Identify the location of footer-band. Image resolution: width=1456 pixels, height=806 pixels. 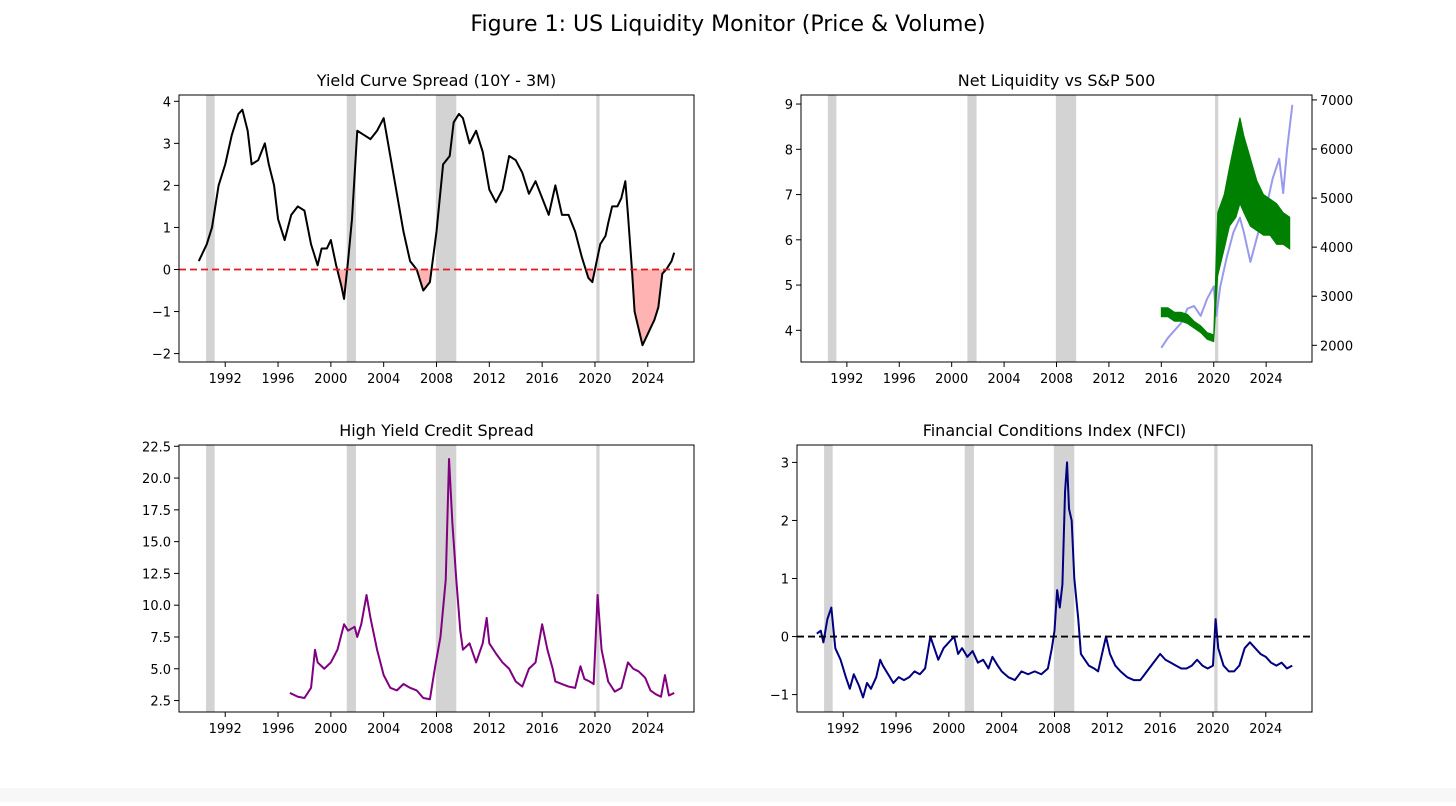
(728, 795).